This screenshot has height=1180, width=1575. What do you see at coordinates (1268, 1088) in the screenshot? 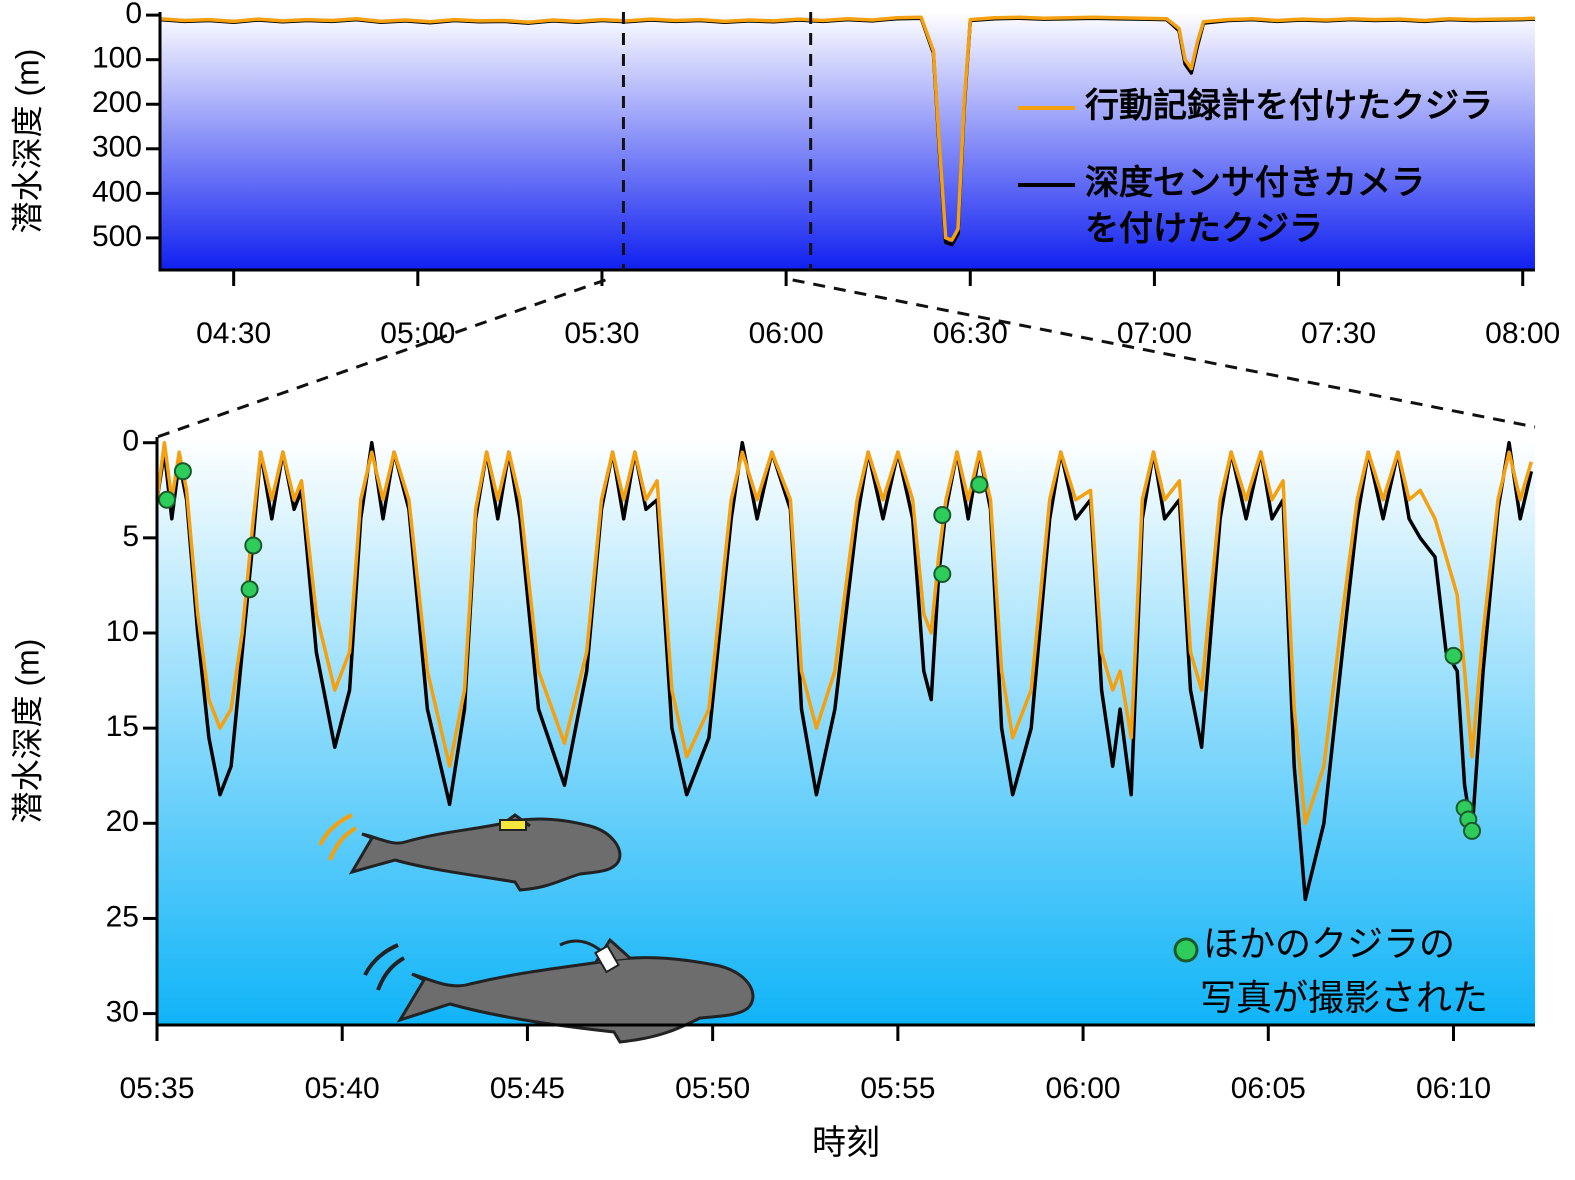
I see `x-tick-label: 06:05` at bounding box center [1268, 1088].